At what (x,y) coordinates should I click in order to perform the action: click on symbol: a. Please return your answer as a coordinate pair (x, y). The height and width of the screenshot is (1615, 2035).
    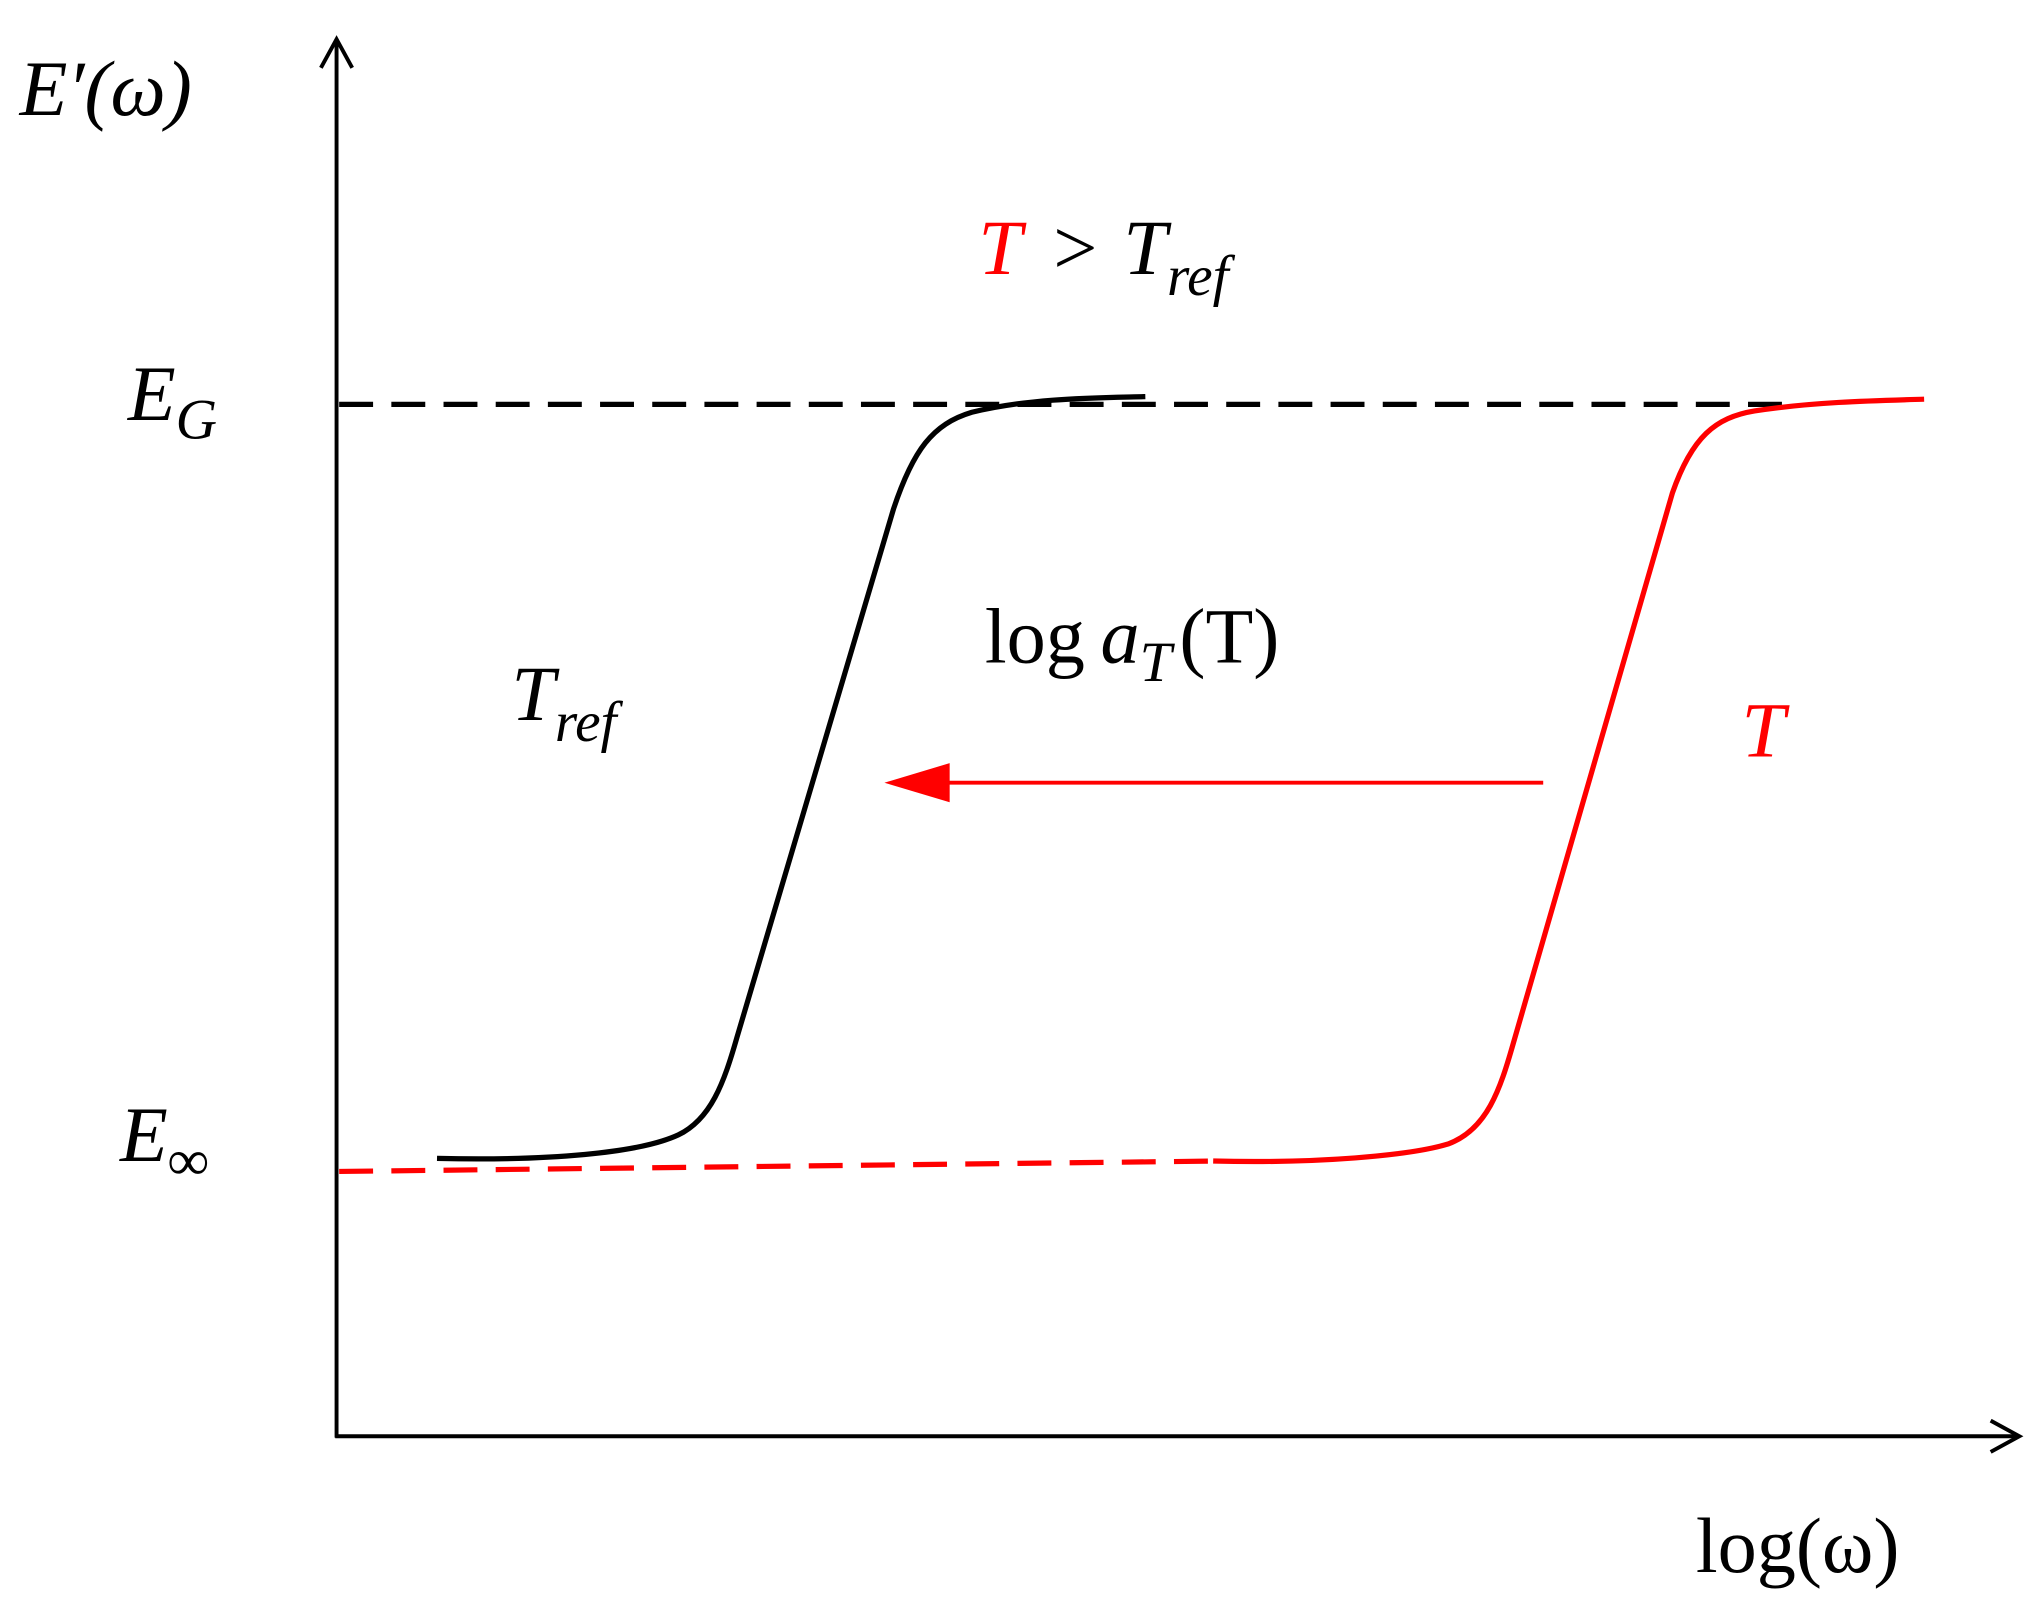
    Looking at the image, I should click on (1120, 636).